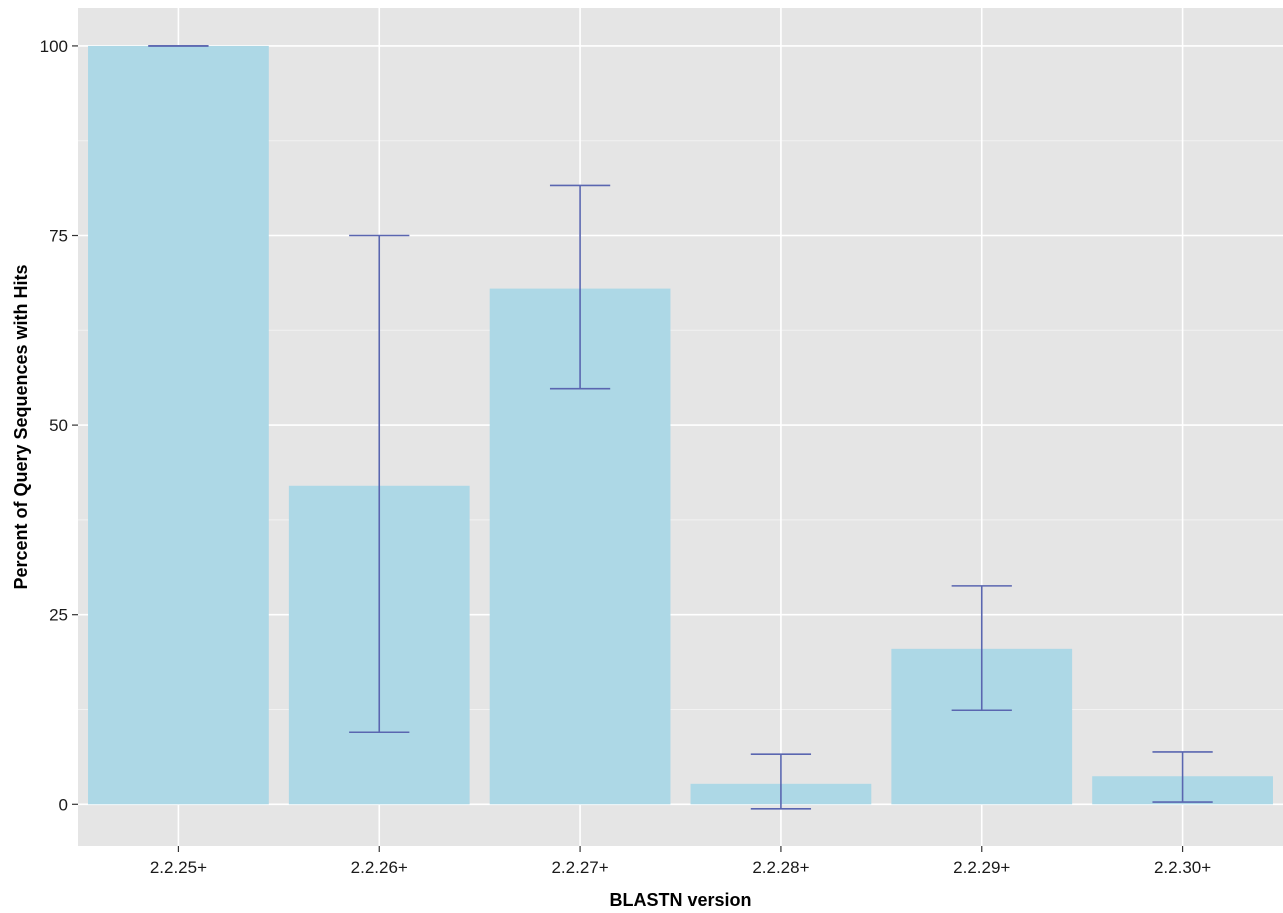 The image size is (1283, 913). What do you see at coordinates (579, 867) in the screenshot?
I see `x-tick-label: 2.2.27+` at bounding box center [579, 867].